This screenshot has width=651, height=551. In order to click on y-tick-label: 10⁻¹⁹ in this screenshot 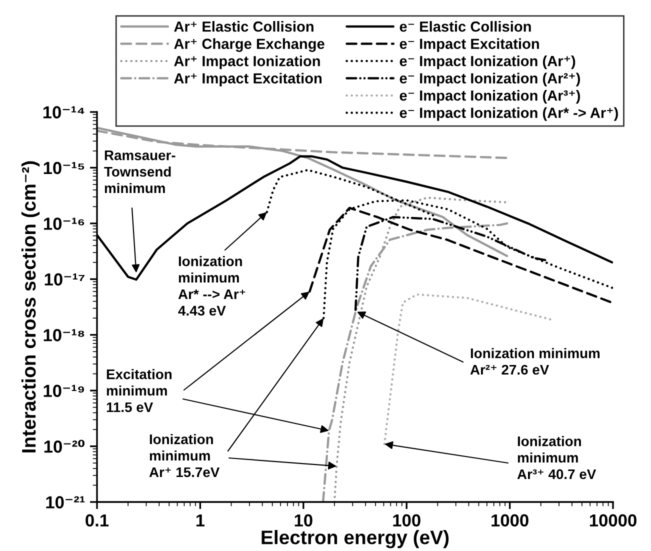, I will do `click(64, 391)`.